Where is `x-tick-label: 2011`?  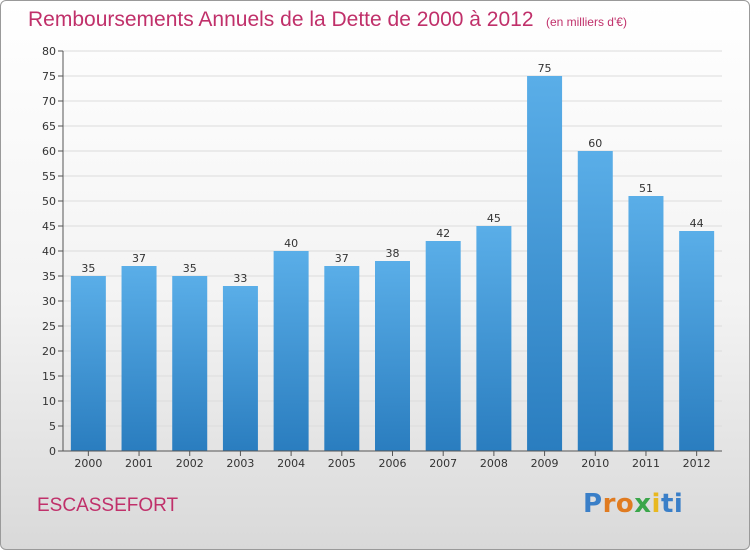
x-tick-label: 2011 is located at coordinates (646, 463).